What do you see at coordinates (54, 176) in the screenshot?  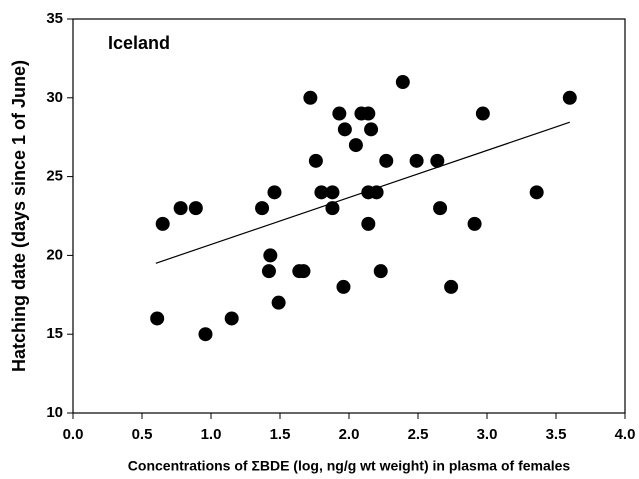 I see `y-tick-label: 25` at bounding box center [54, 176].